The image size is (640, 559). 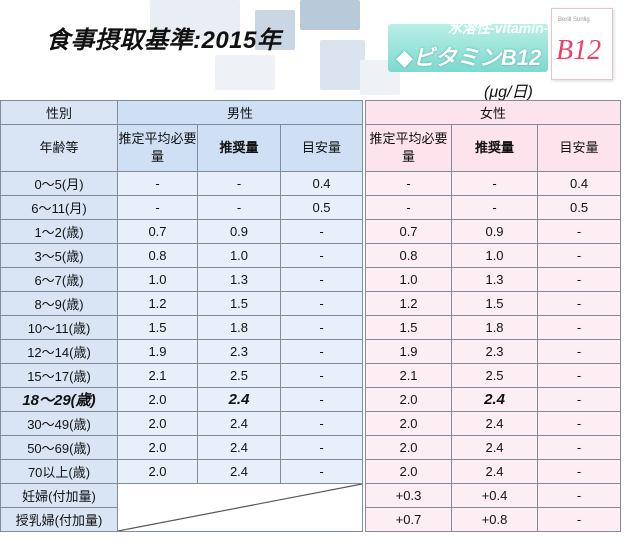 I want to click on male-rda-cell: 1.5, so click(x=239, y=303).